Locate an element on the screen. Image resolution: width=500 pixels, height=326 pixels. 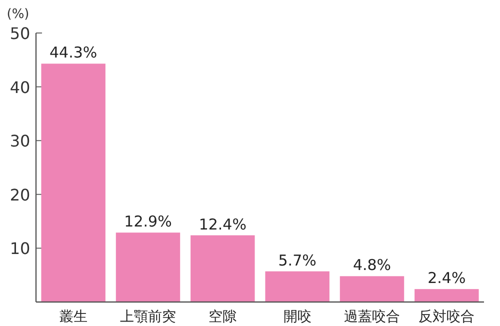
x-tick-label: 開咬 is located at coordinates (297, 317).